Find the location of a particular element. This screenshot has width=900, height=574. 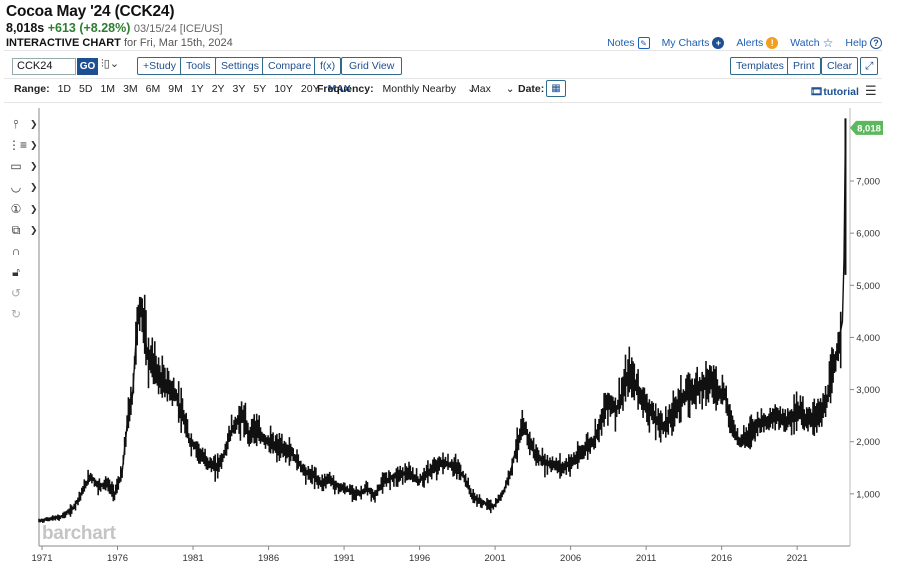

magnet-tool: ∩ is located at coordinates (24, 251).